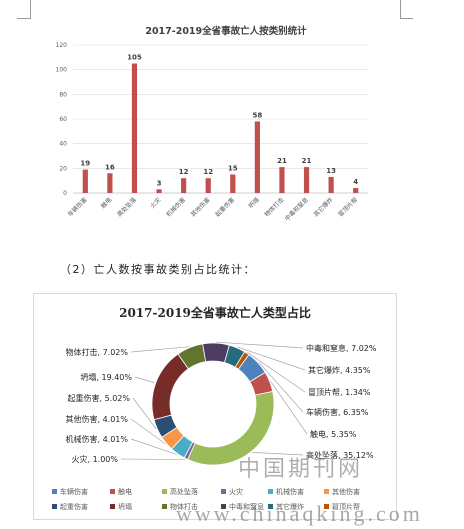 This screenshot has height=529, width=464. I want to click on bar-value-label: 58, so click(258, 115).